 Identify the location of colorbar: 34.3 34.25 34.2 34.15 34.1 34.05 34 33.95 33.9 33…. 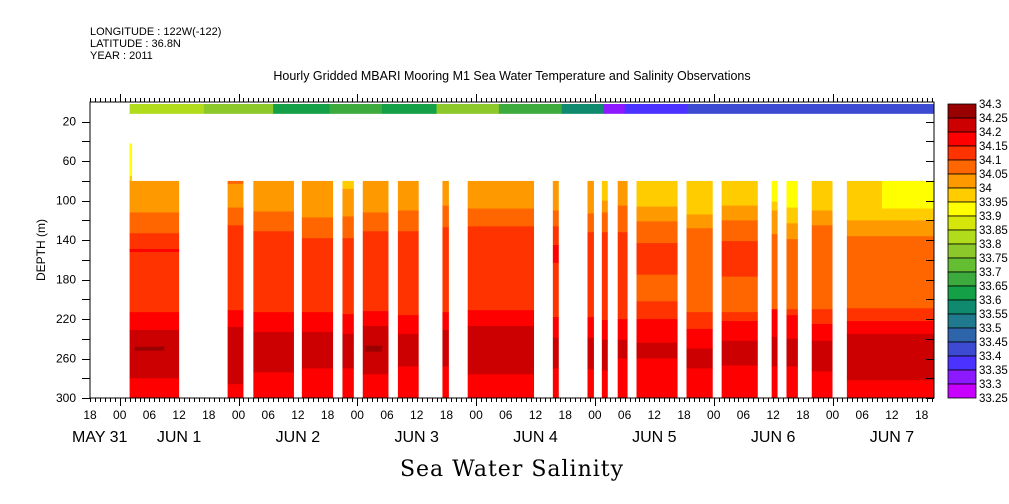
(977, 252).